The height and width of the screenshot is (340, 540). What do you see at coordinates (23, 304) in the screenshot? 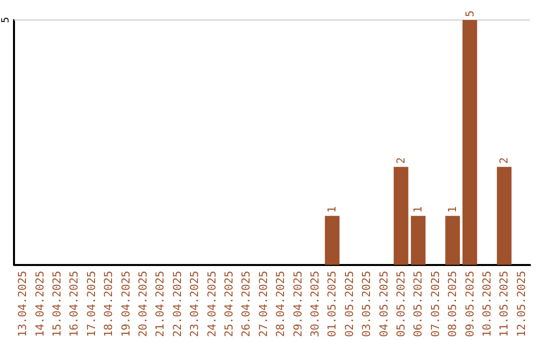
I see `x-tick-label: 13.04.2025` at bounding box center [23, 304].